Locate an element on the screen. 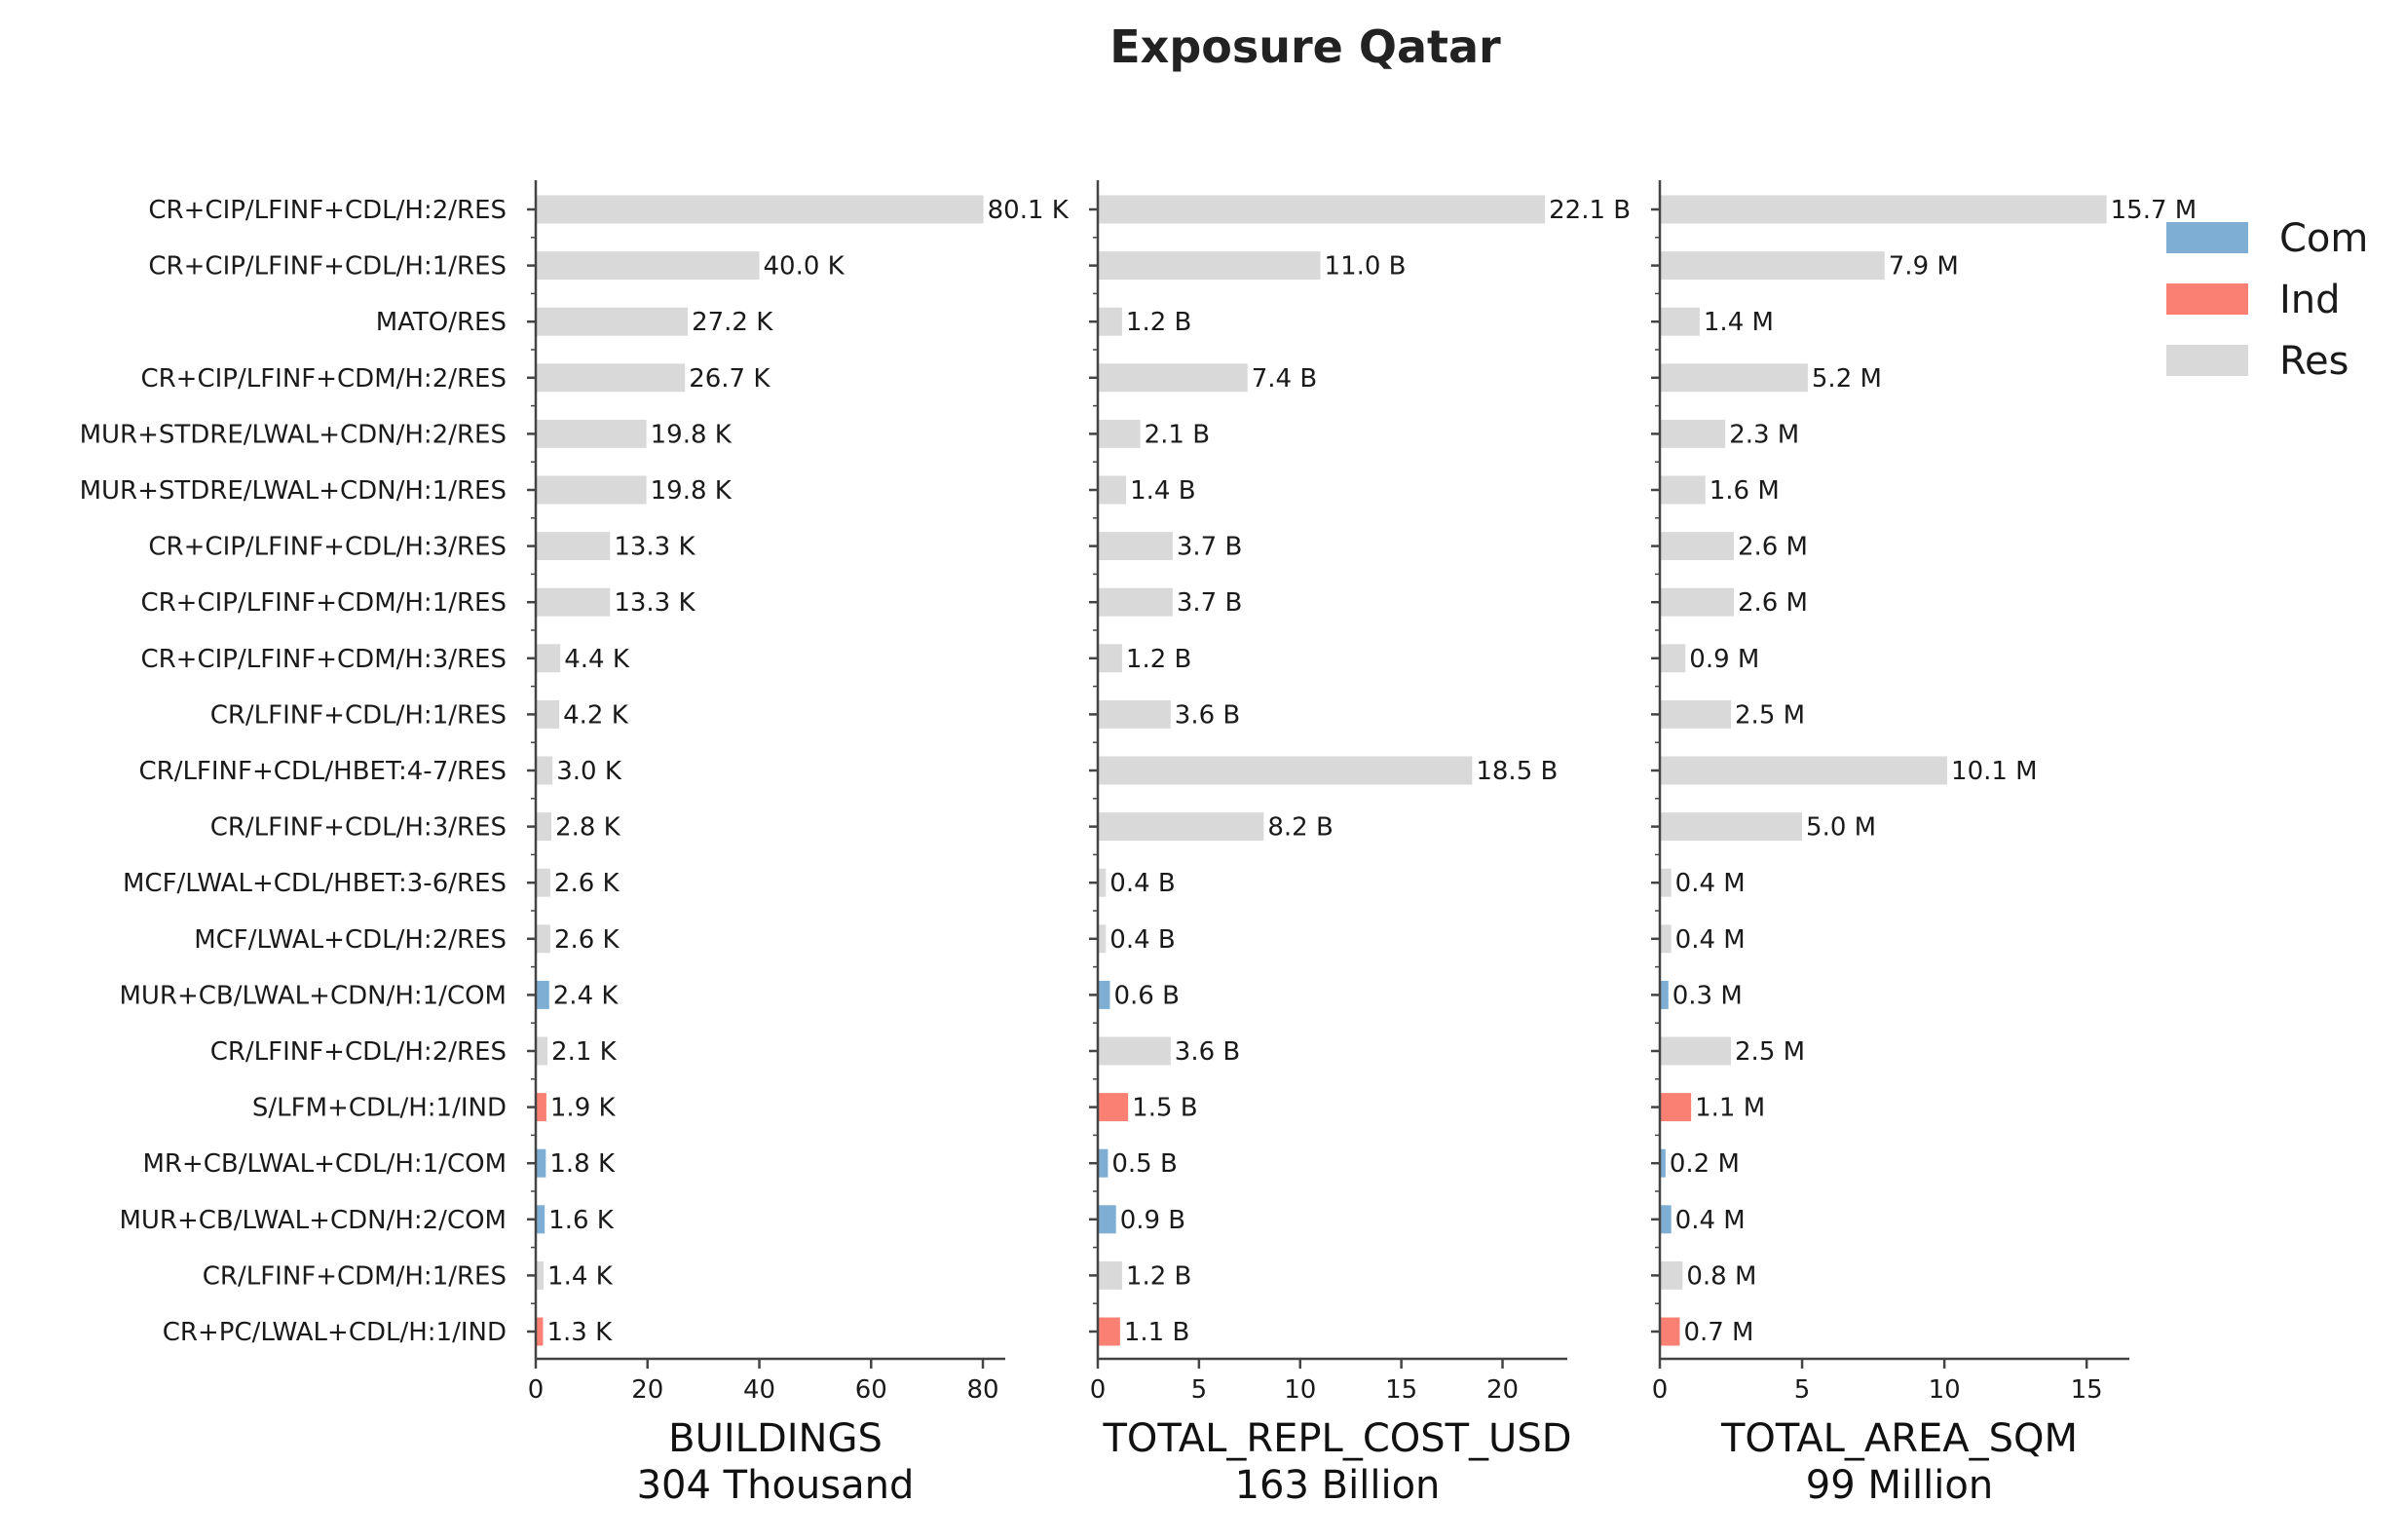 Image resolution: width=2405 pixels, height=1540 pixels. data-label: 2.1 B is located at coordinates (1177, 434).